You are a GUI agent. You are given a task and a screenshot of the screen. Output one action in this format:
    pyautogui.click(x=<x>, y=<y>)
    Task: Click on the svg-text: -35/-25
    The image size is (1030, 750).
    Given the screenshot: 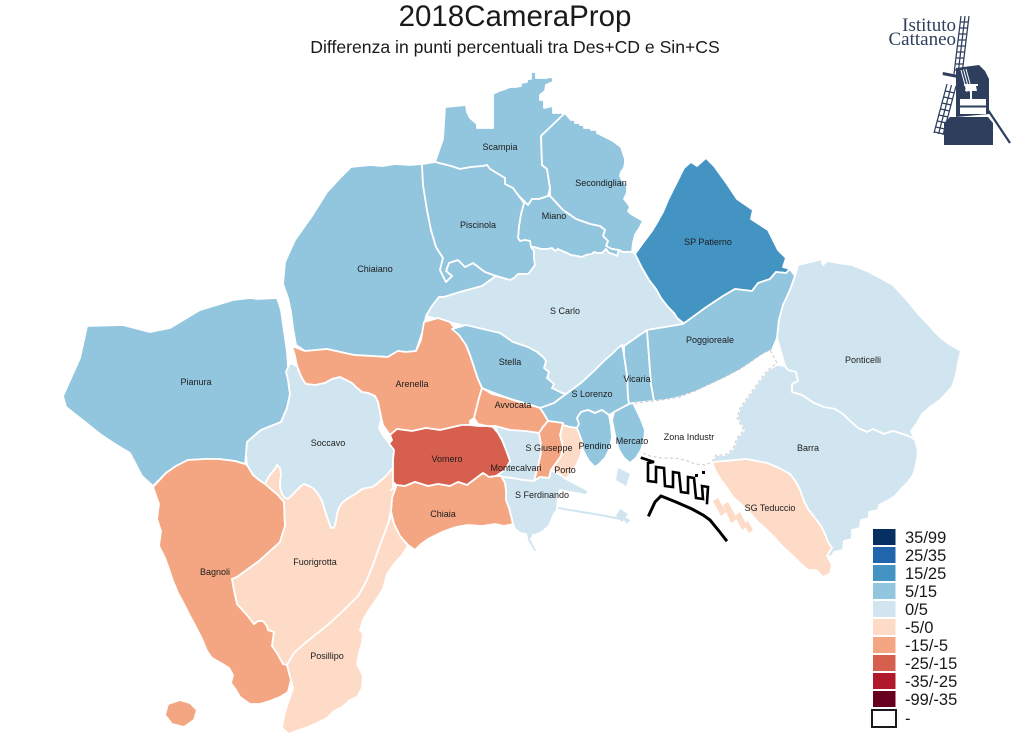 What is the action you would take?
    pyautogui.click(x=931, y=682)
    